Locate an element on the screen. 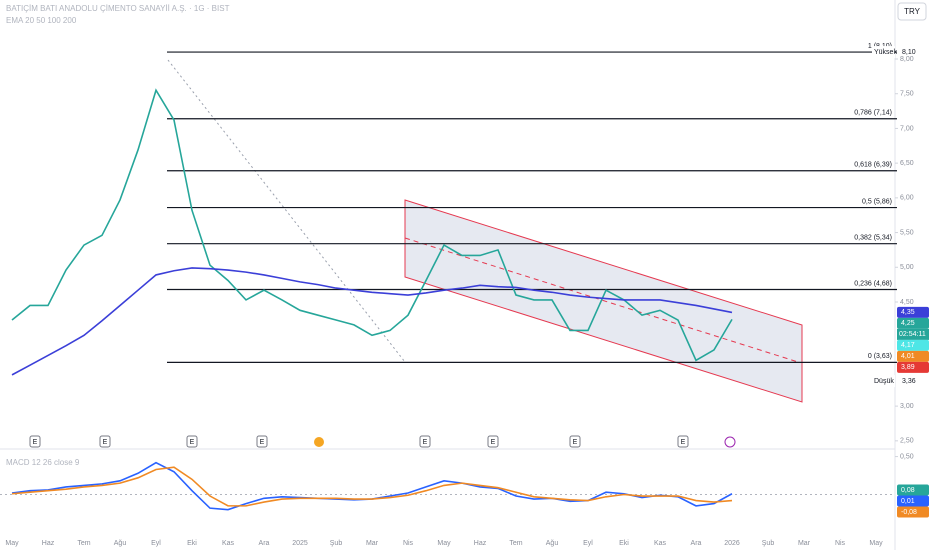 Image resolution: width=932 pixels, height=550 pixels. macd-badge-label: -0,08 is located at coordinates (909, 512).